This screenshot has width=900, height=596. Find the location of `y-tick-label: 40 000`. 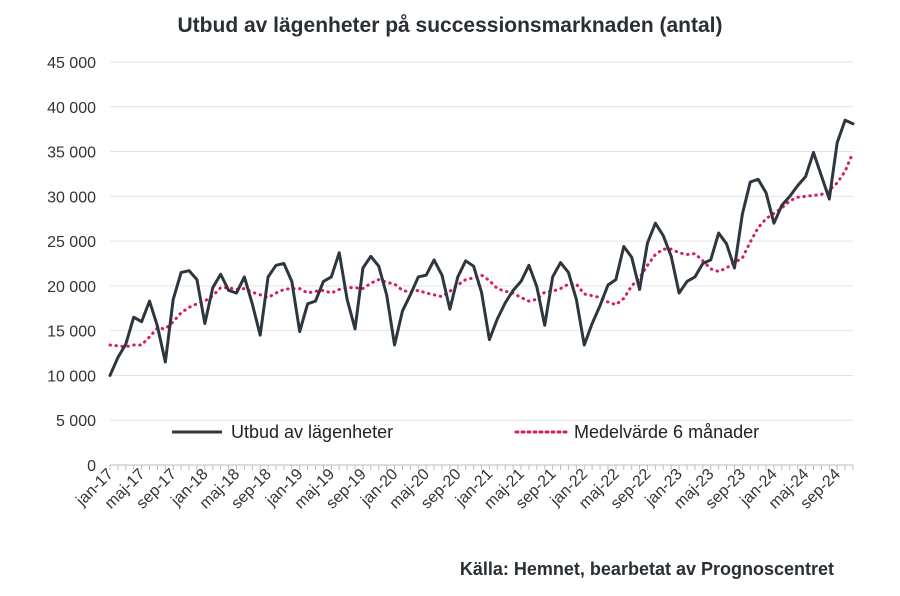

y-tick-label: 40 000 is located at coordinates (71, 108).